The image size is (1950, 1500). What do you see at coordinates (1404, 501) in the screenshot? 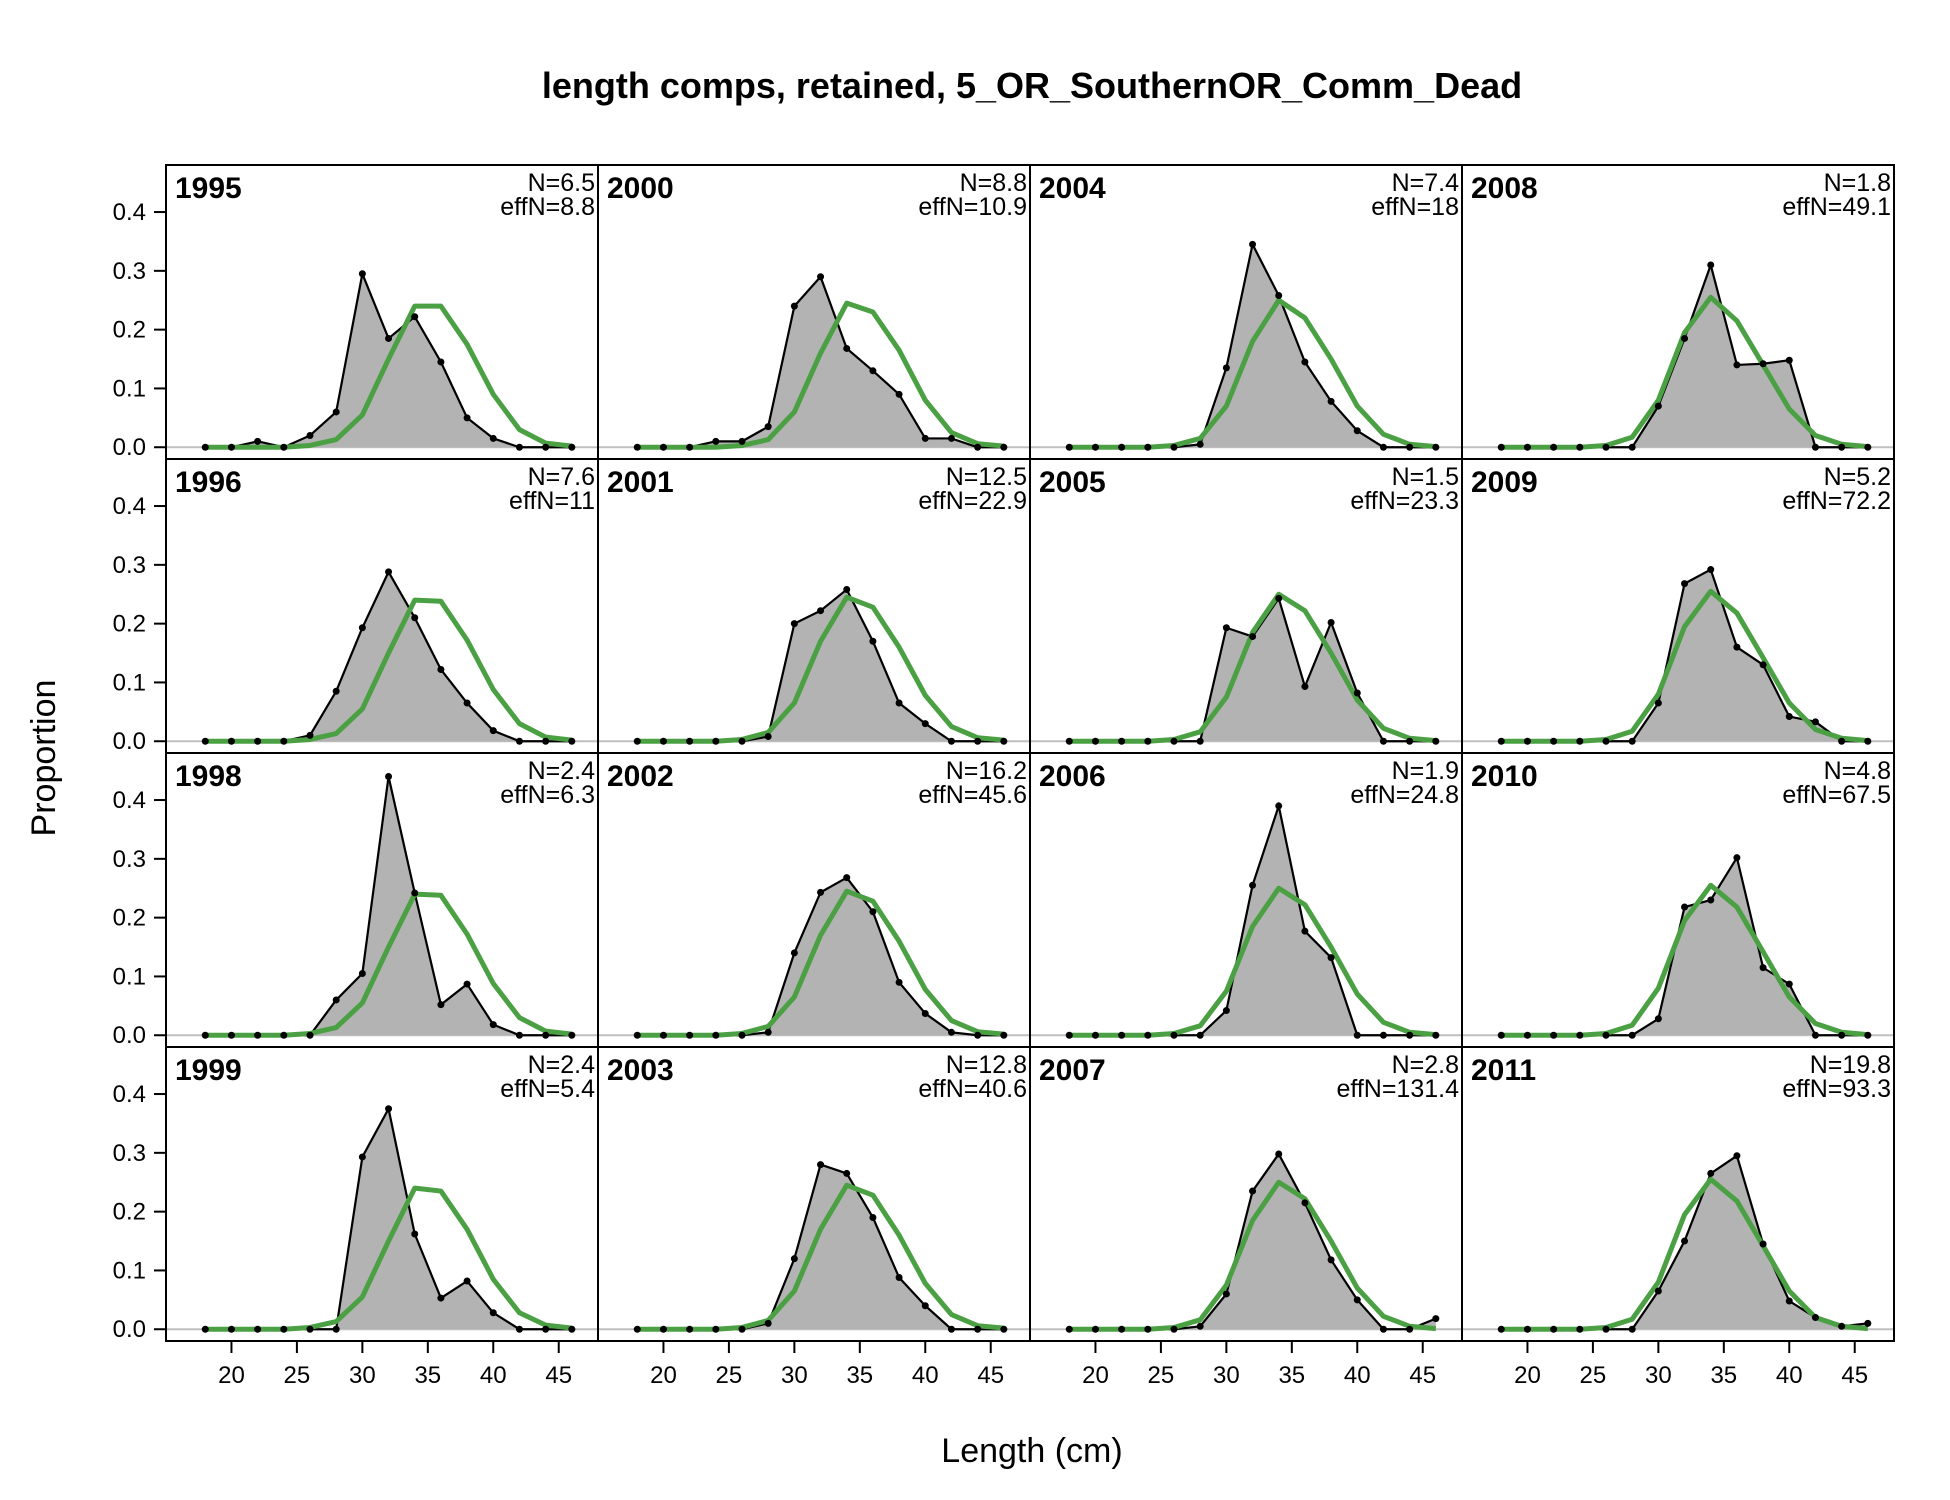
I see `panel-effn-label: effN=23.3` at bounding box center [1404, 501].